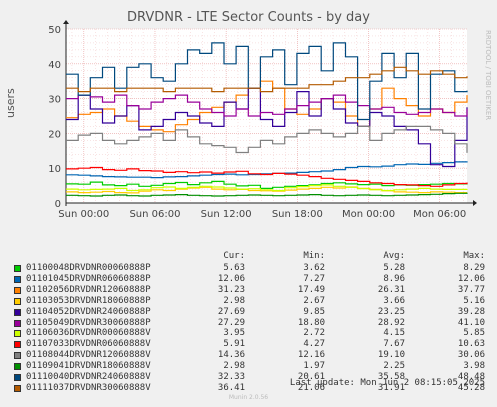 This screenshot has width=497, height=407. What do you see at coordinates (10, 103) in the screenshot?
I see `y-axis-label: users` at bounding box center [10, 103].